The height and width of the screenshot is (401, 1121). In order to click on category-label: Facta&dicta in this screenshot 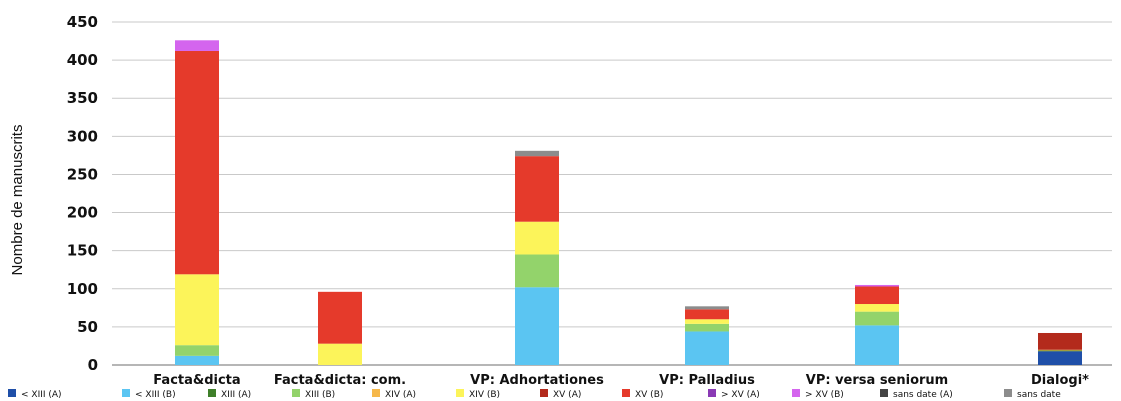, I will do `click(196, 380)`.